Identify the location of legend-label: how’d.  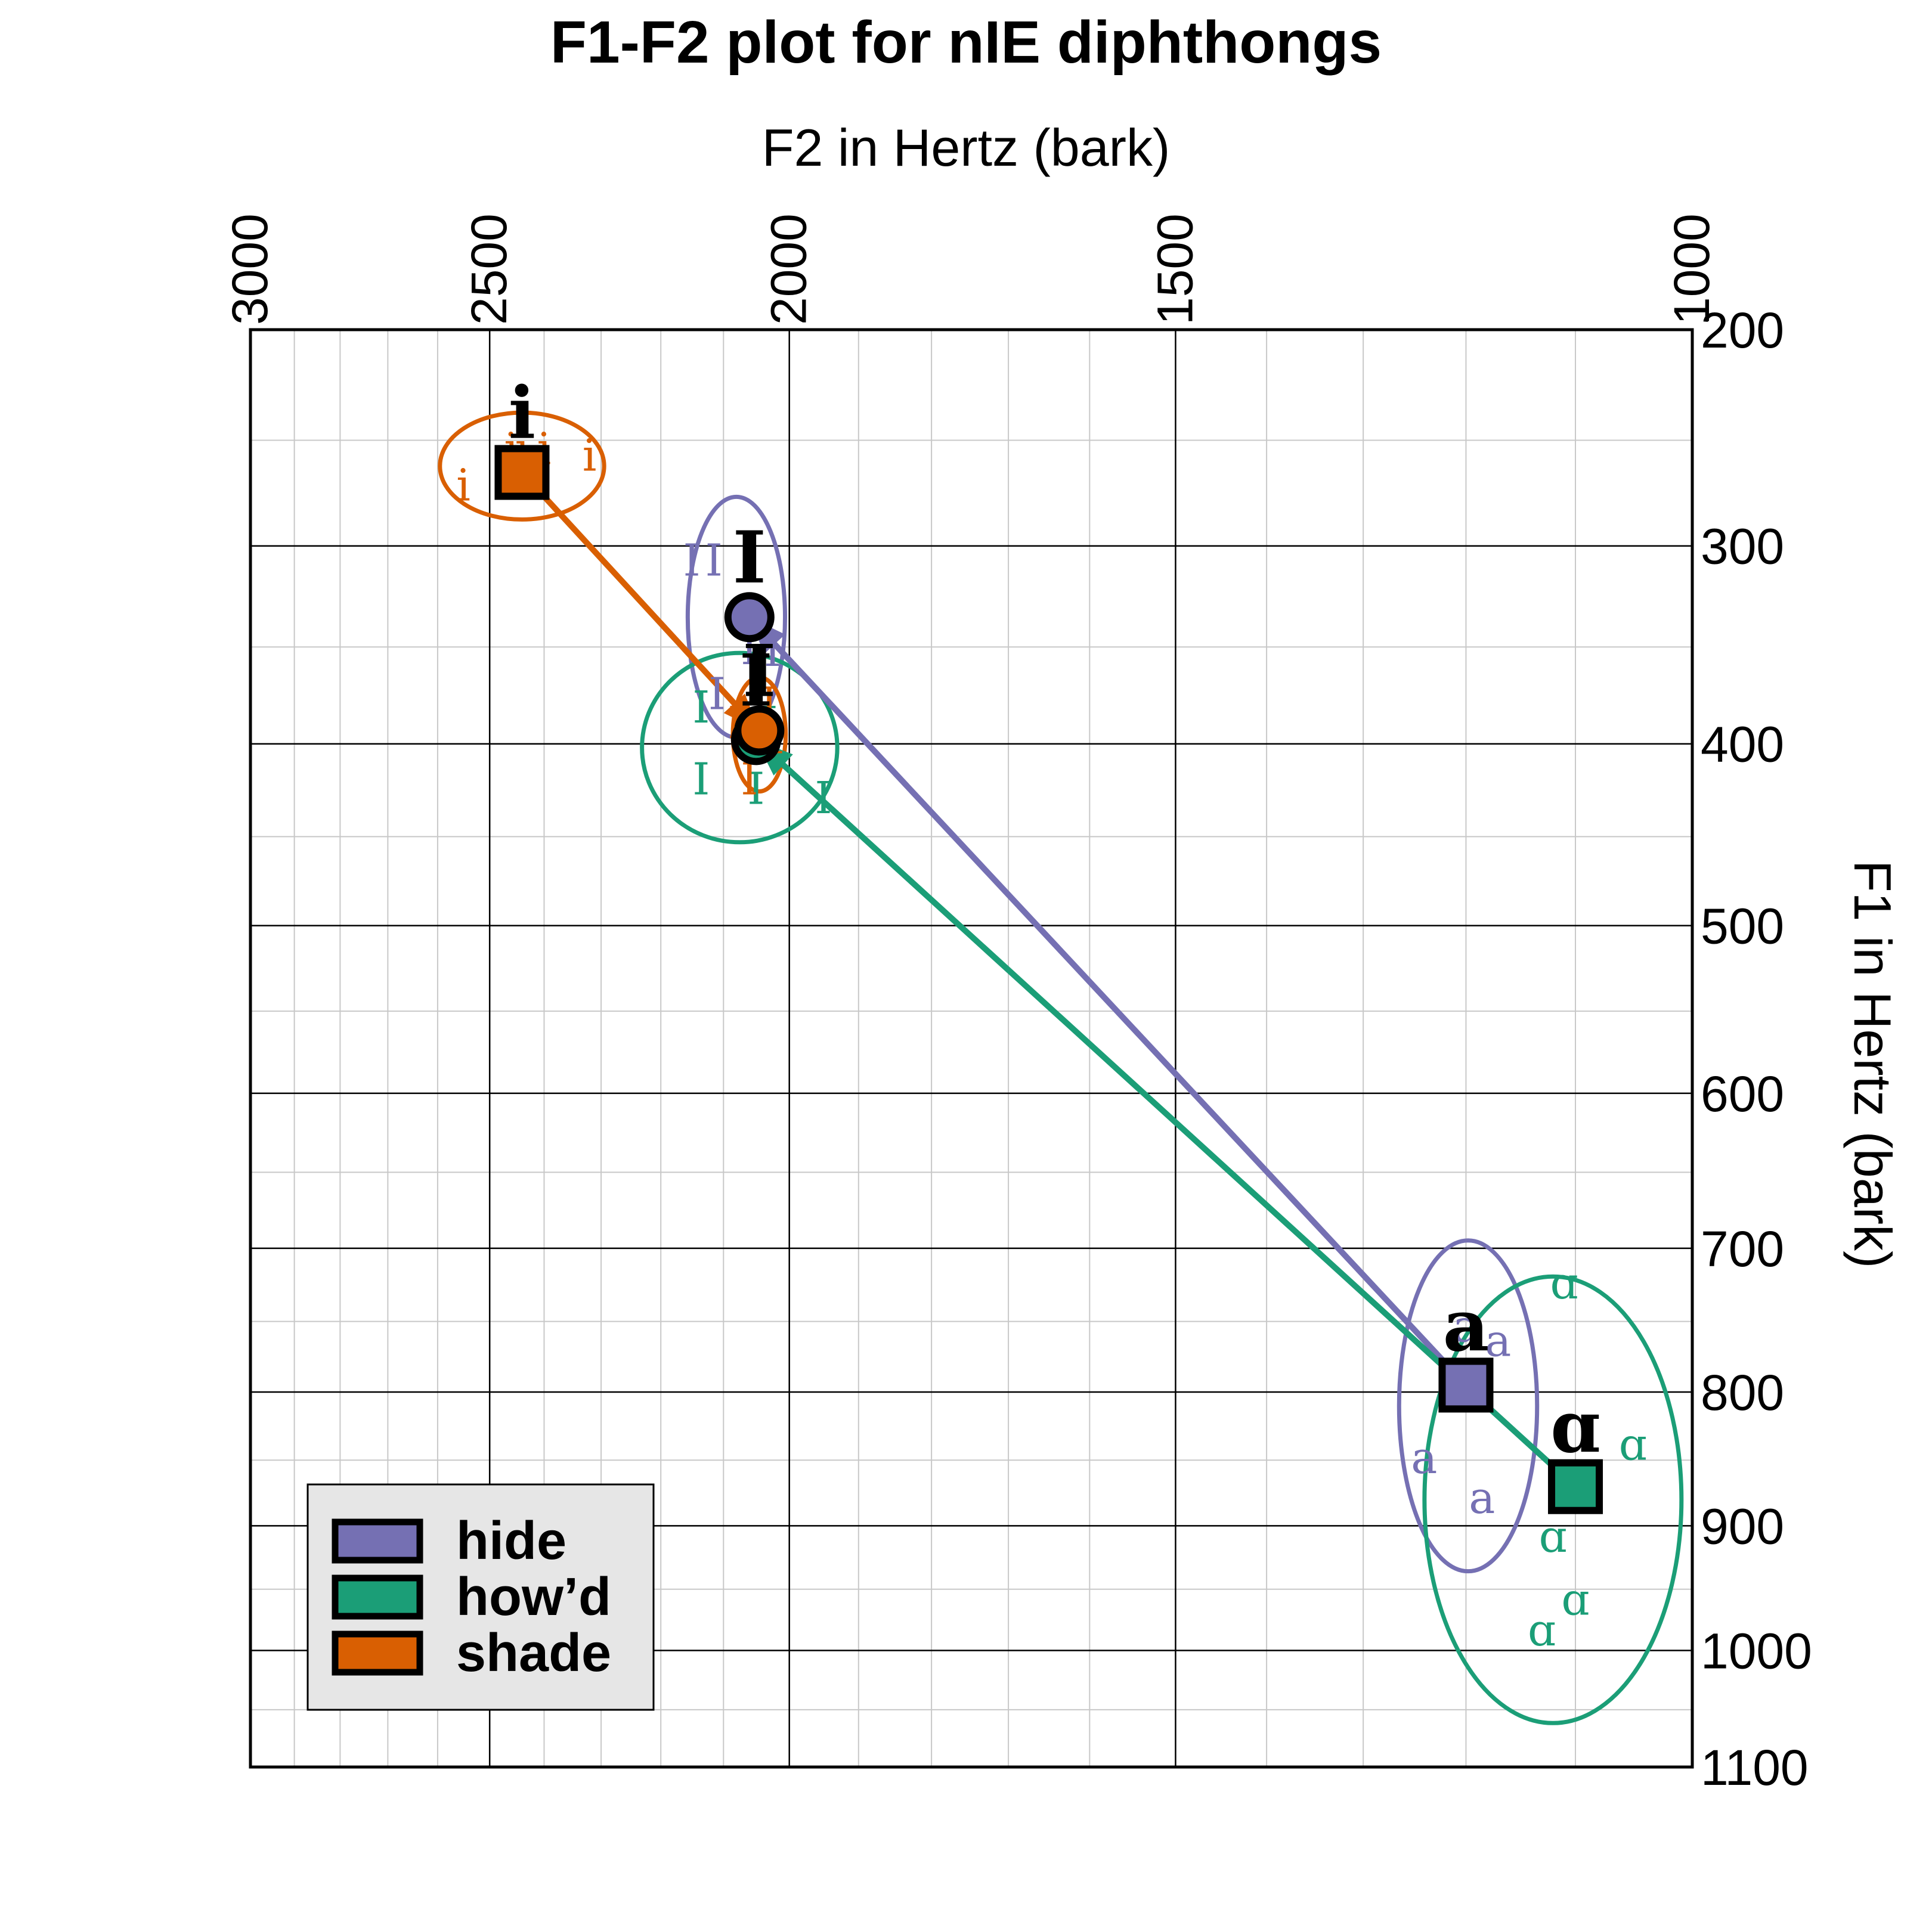
(533, 1597).